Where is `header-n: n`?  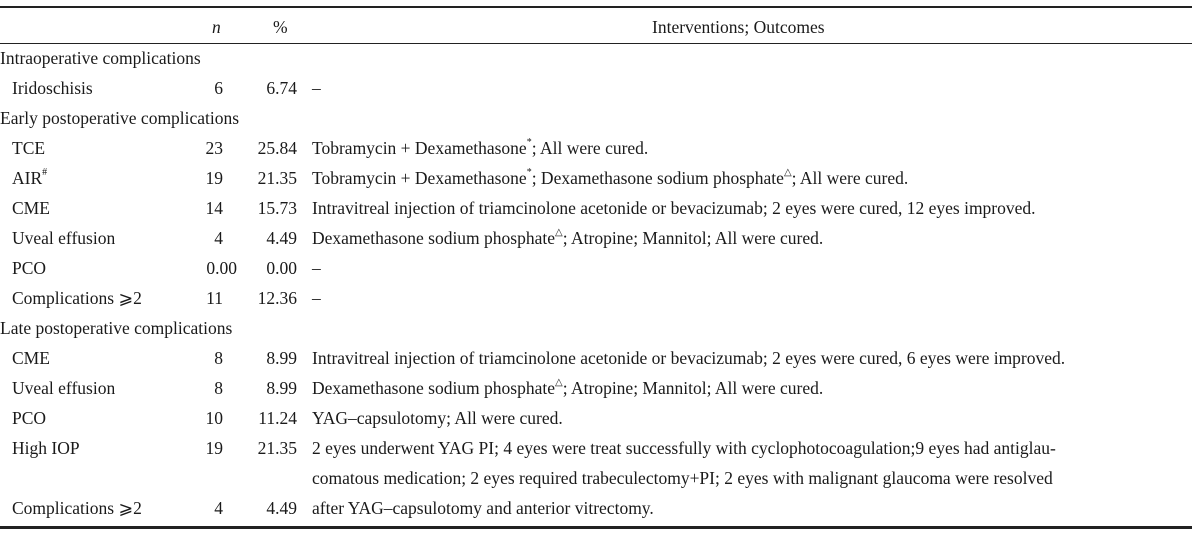 header-n: n is located at coordinates (216, 27).